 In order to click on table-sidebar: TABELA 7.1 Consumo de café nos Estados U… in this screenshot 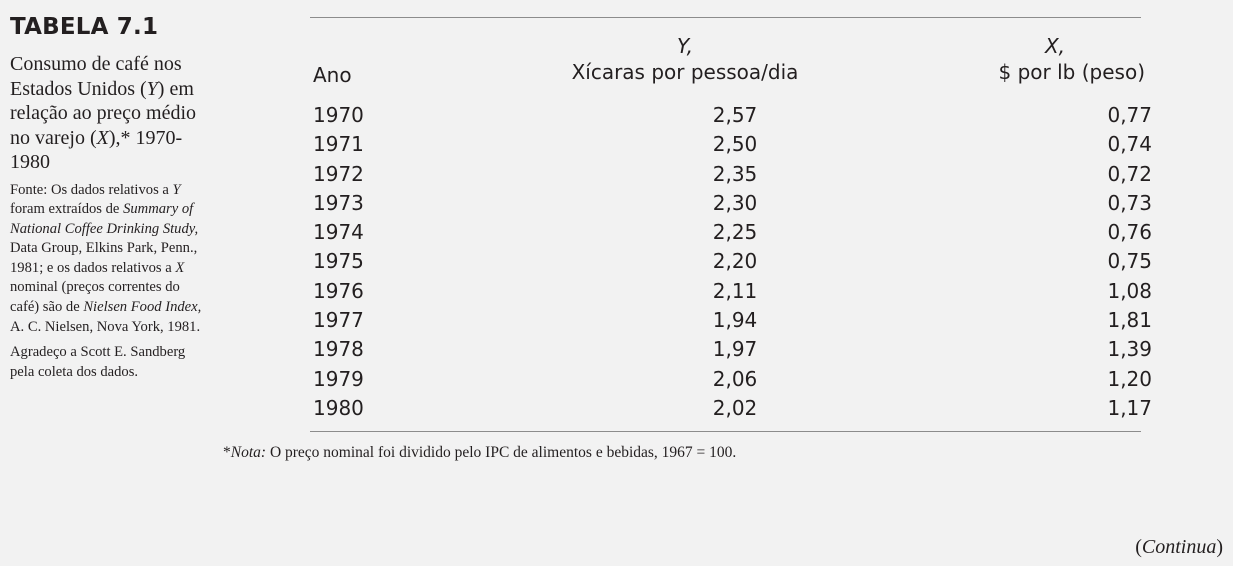, I will do `click(110, 197)`.